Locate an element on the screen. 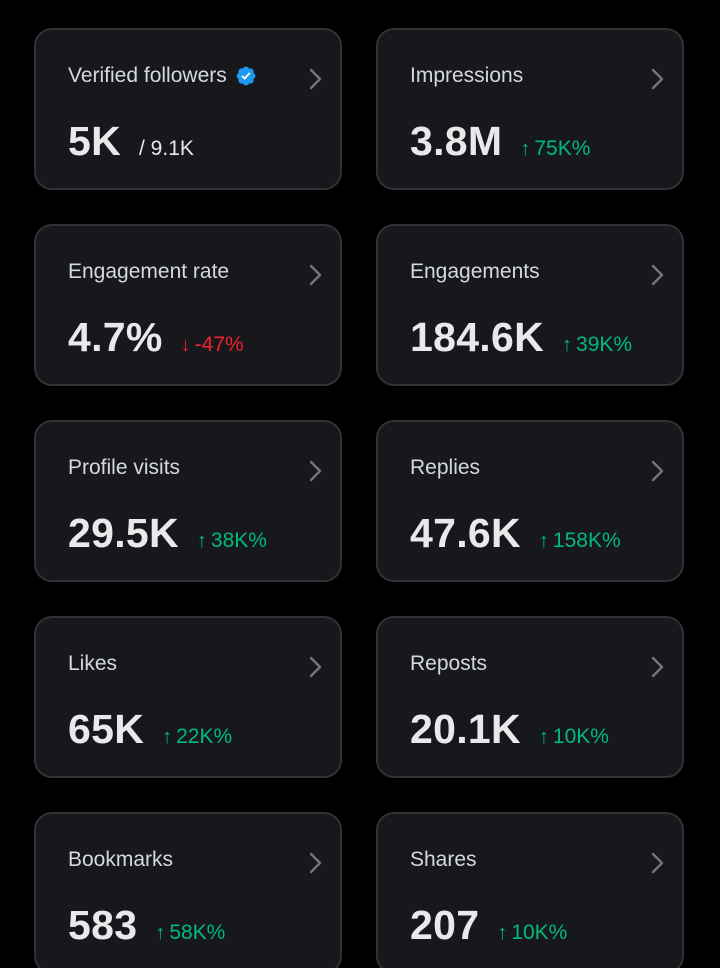  card-delta: ↓ -47% is located at coordinates (212, 345).